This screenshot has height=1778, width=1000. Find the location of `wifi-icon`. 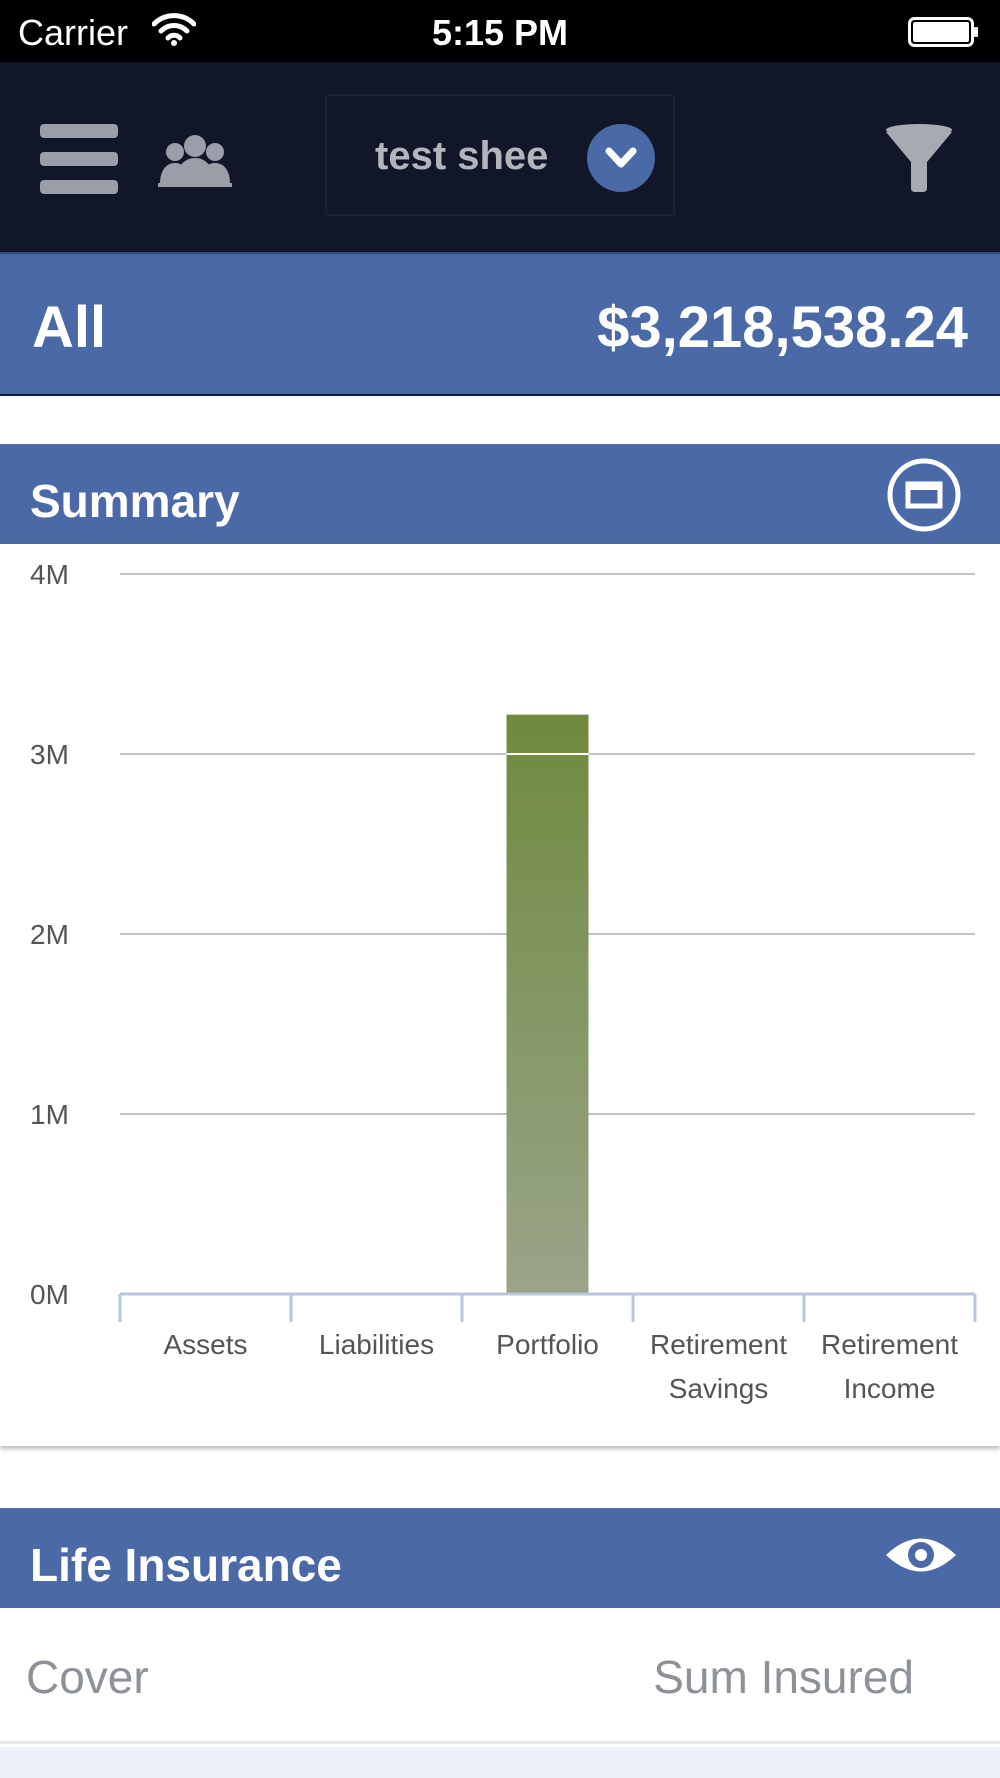

wifi-icon is located at coordinates (174, 29).